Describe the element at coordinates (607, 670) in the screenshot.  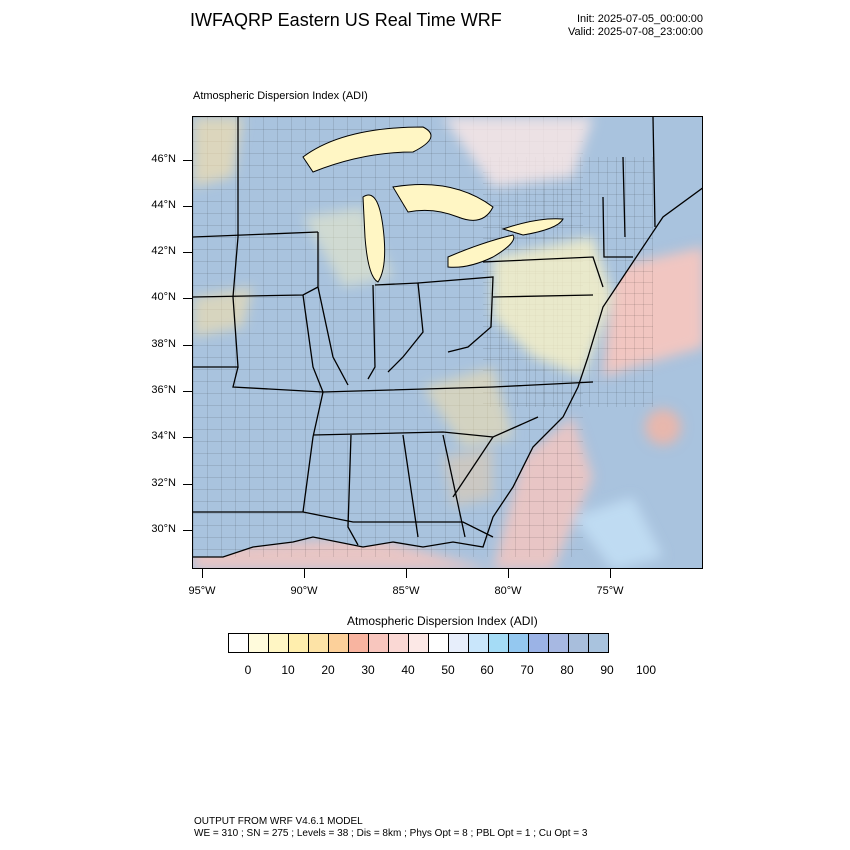
I see `colorbar-tick-label: 90` at that location.